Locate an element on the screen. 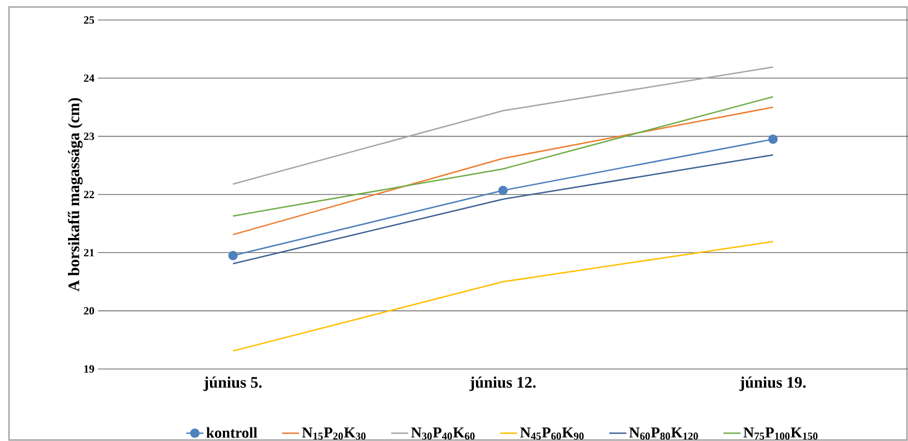  legend-label: kontroll is located at coordinates (232, 432).